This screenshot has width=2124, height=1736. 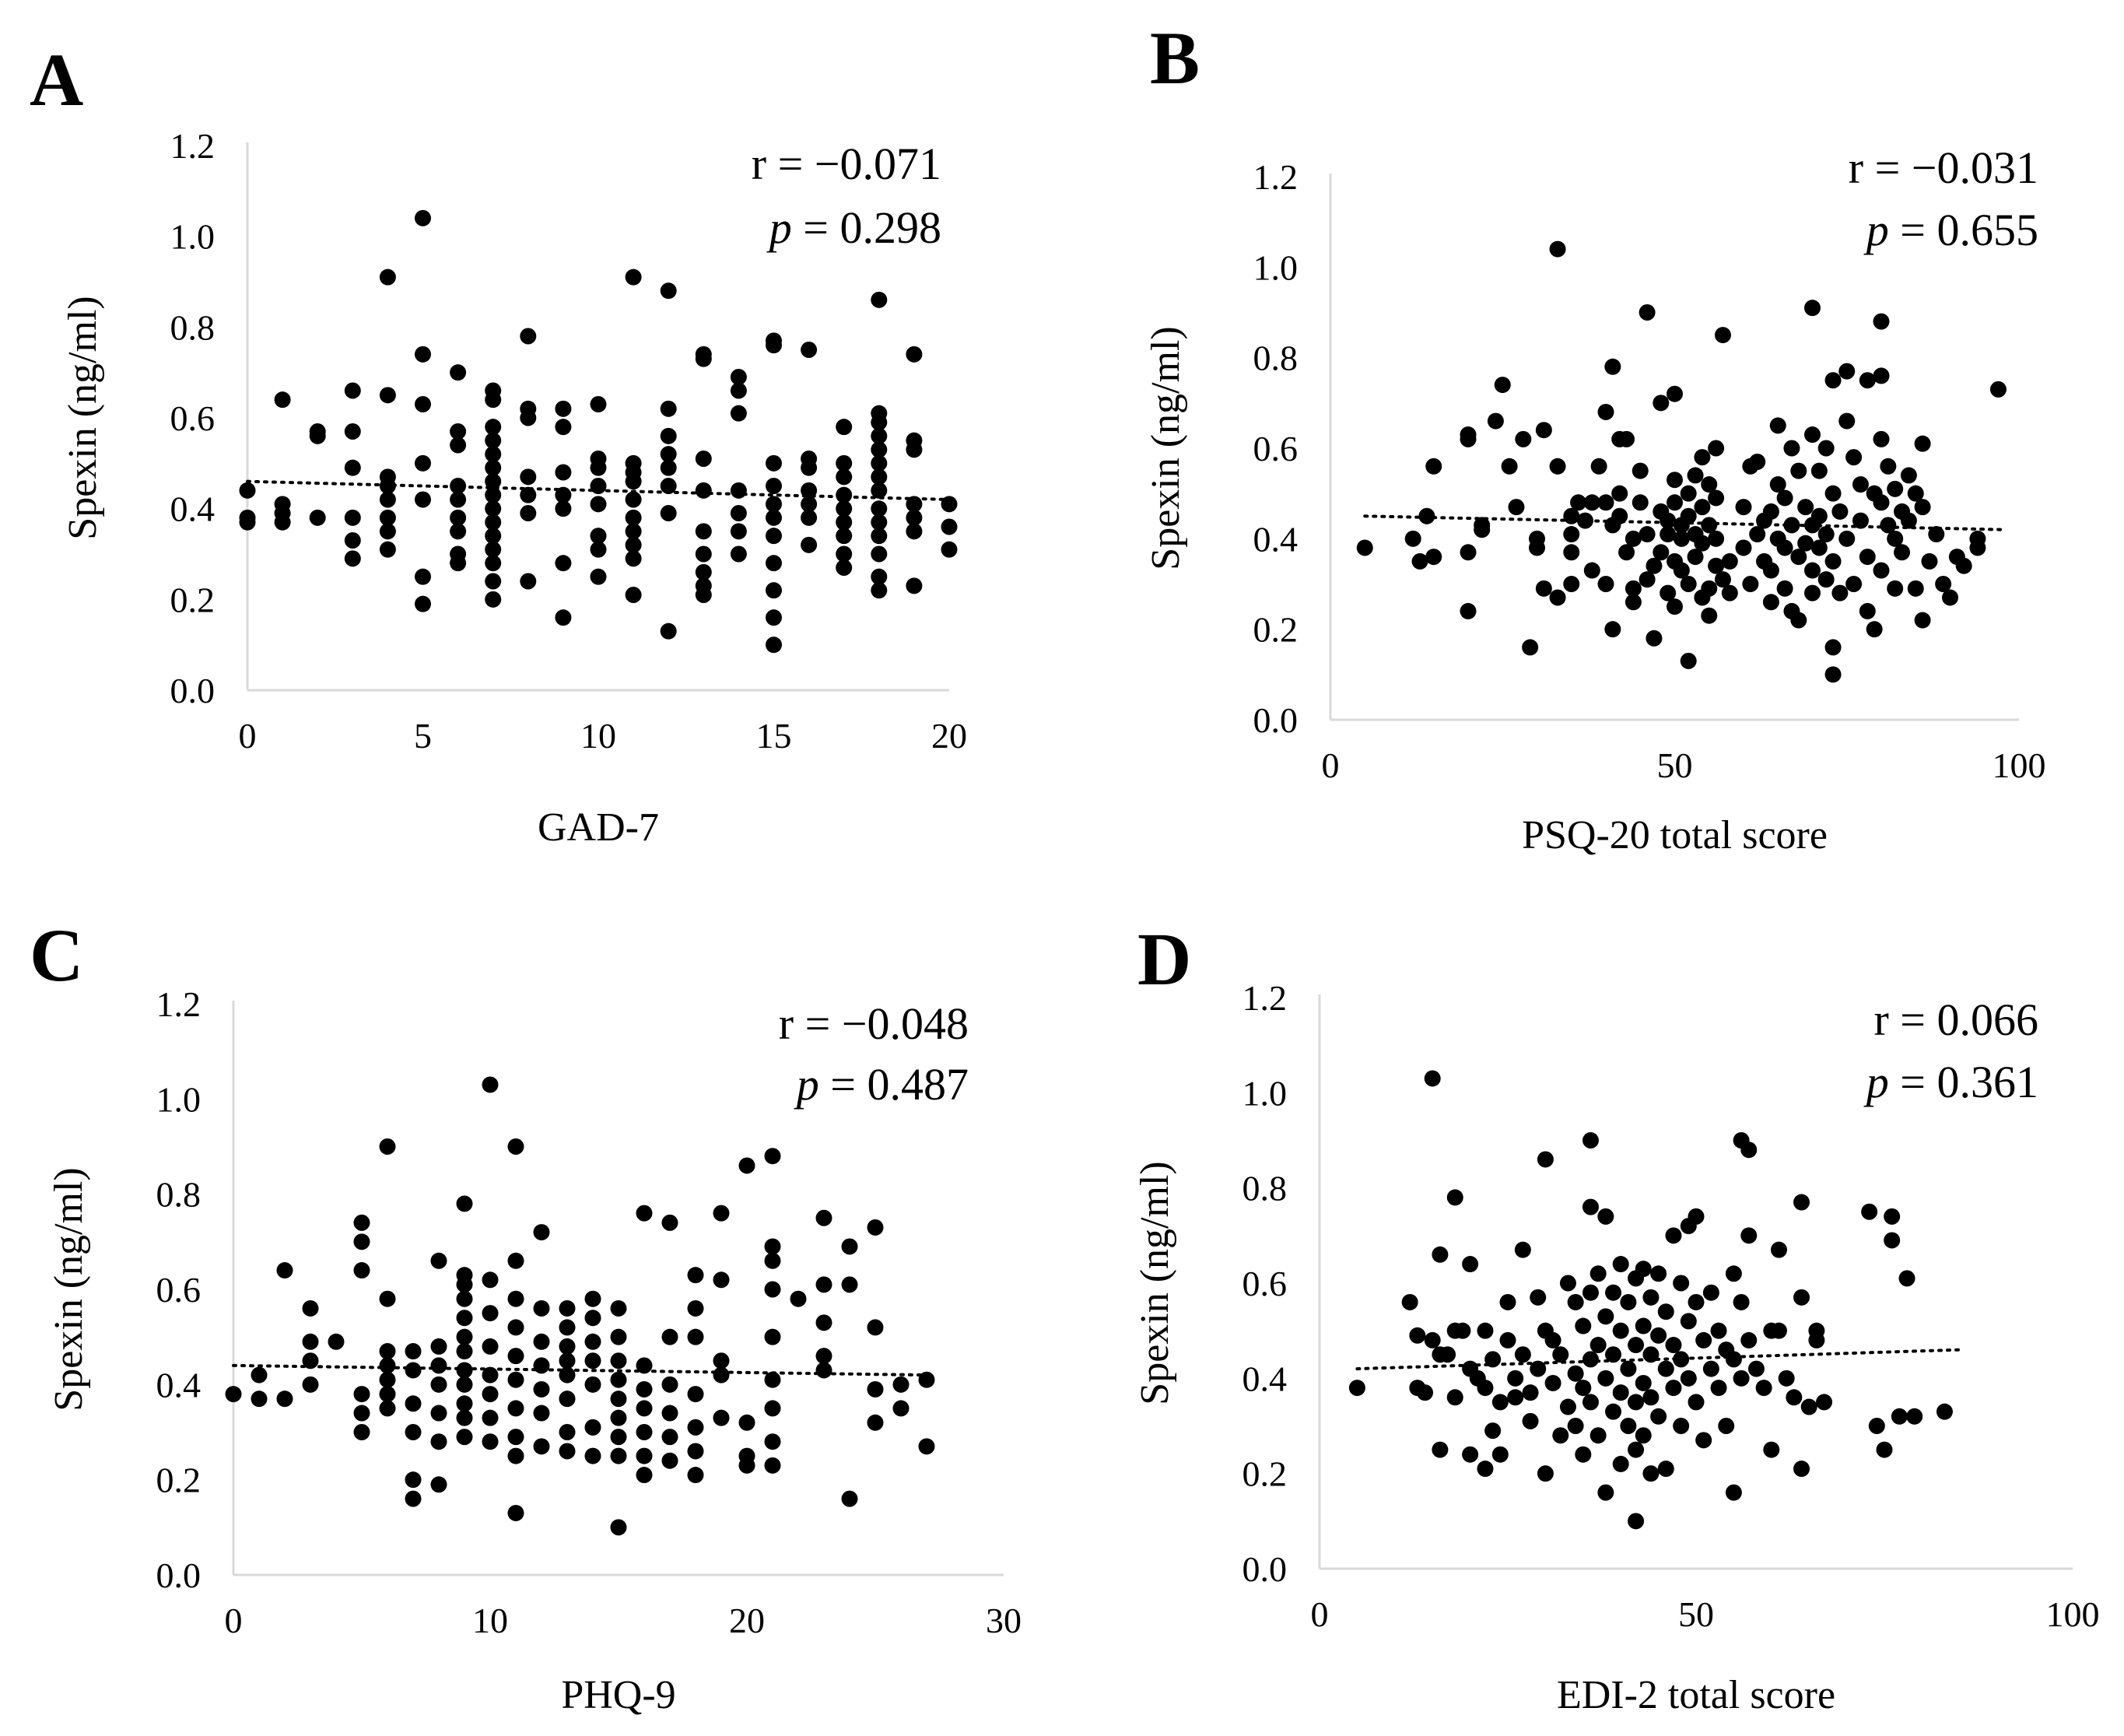 What do you see at coordinates (1320, 1614) in the screenshot?
I see `x-tick-label: 0` at bounding box center [1320, 1614].